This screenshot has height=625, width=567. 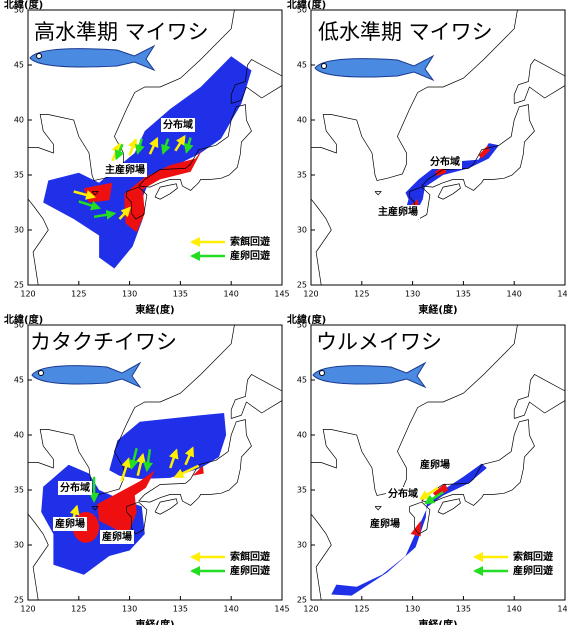 What do you see at coordinates (361, 294) in the screenshot?
I see `x-tick-label: 125` at bounding box center [361, 294].